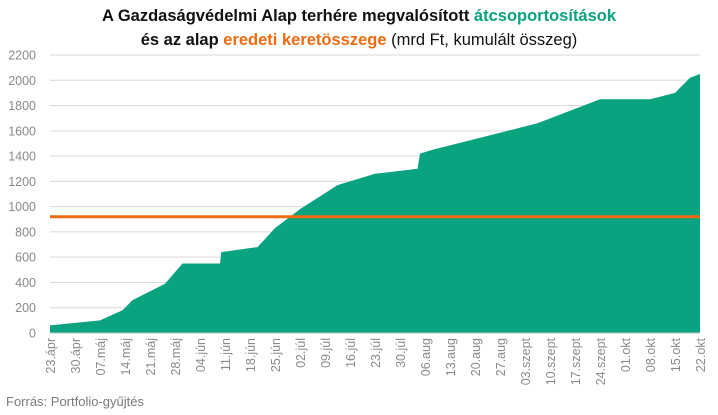  Describe the element at coordinates (701, 354) in the screenshot. I see `x-tick-label: 22.okt` at that location.